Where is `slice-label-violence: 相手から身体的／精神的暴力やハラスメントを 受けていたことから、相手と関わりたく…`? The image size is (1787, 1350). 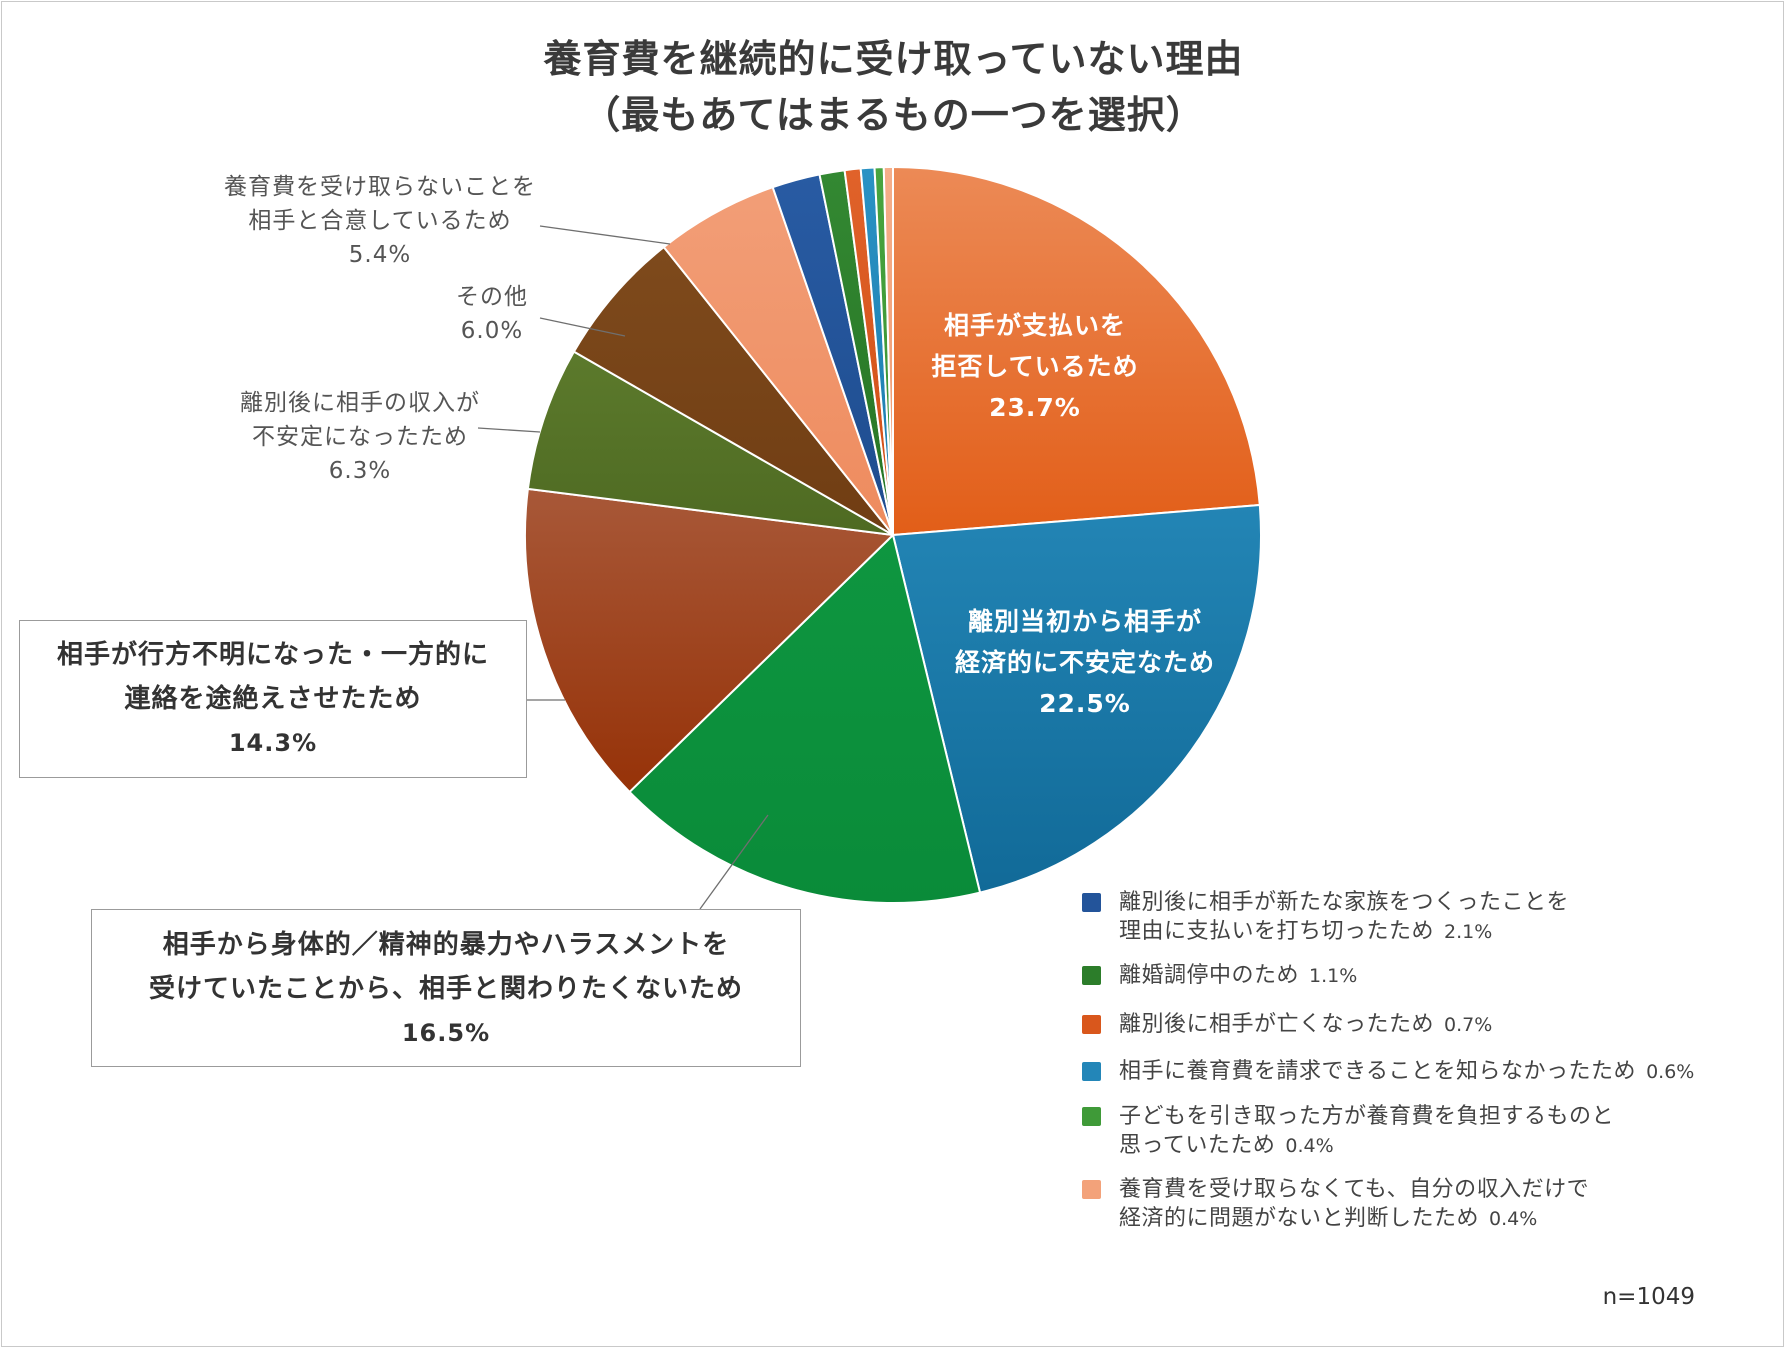
slice-label-violence: 相手から身体的／精神的暴力やハラスメントを 受けていたことから、相手と関わりたく… is located at coordinates (446, 988).